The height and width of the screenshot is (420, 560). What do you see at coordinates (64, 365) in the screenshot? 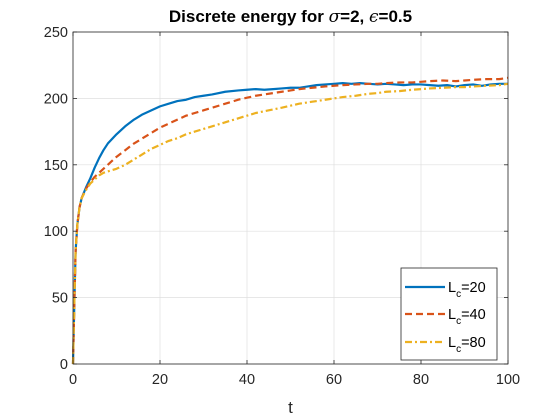
I see `y-tick-label: 0` at bounding box center [64, 365].